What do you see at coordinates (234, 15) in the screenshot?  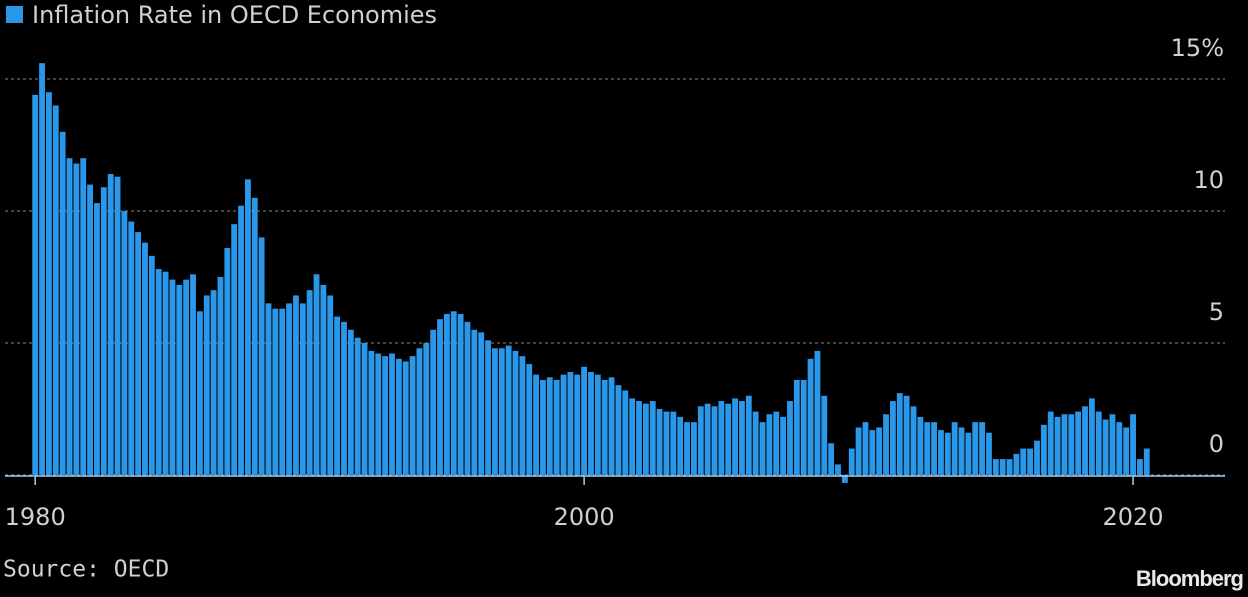 I see `legend-label: Inflation Rate in OECD Economies` at bounding box center [234, 15].